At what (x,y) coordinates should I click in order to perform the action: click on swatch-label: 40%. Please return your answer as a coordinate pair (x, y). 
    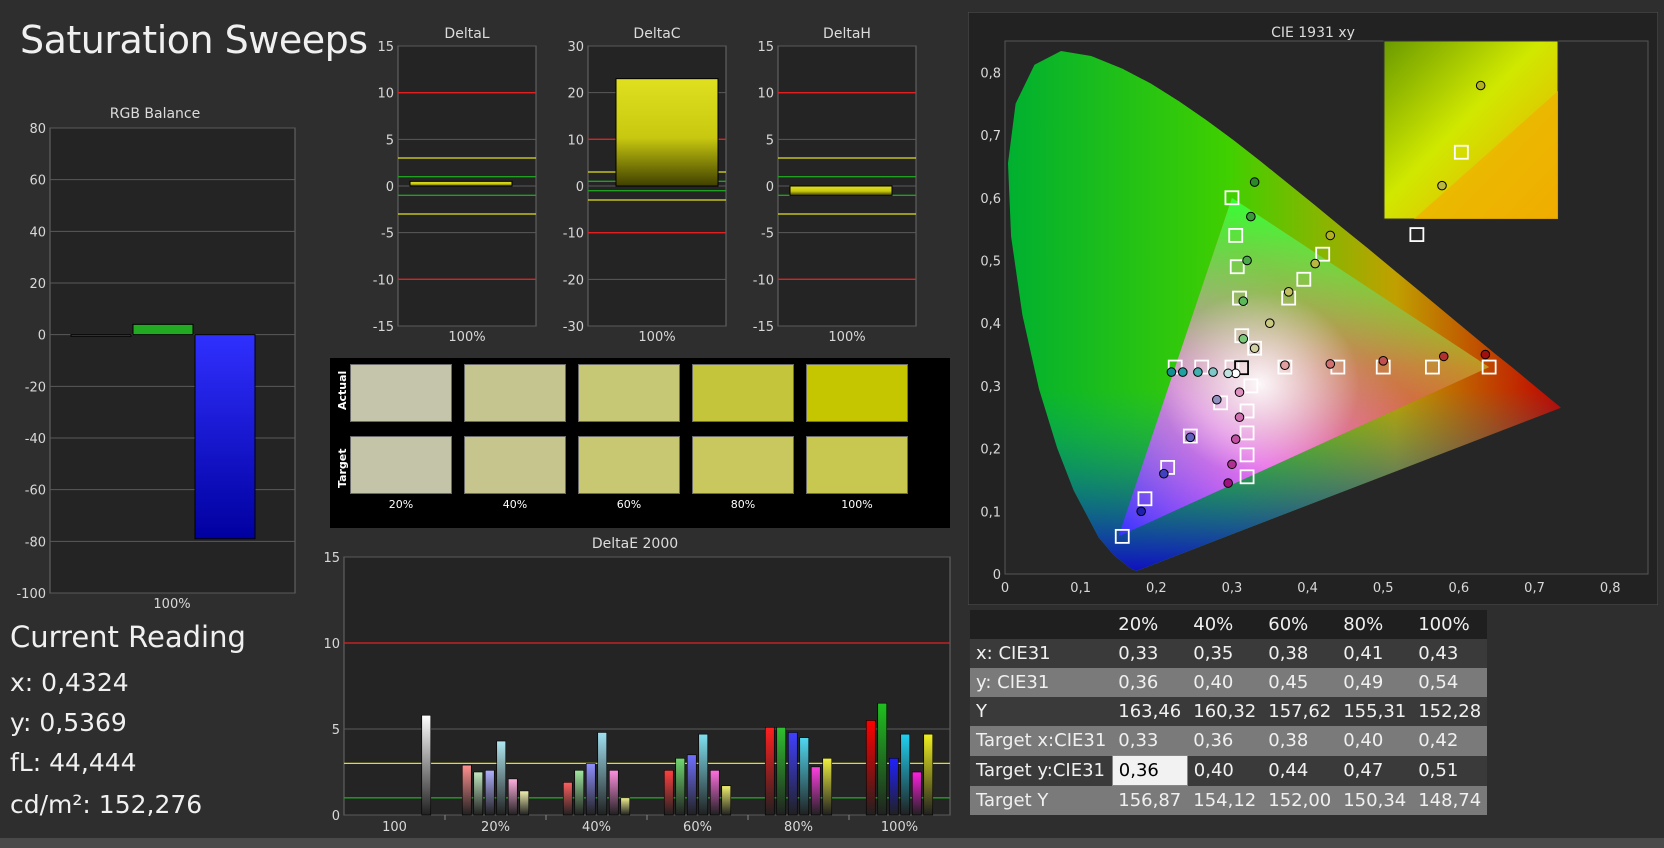
    Looking at the image, I should click on (515, 504).